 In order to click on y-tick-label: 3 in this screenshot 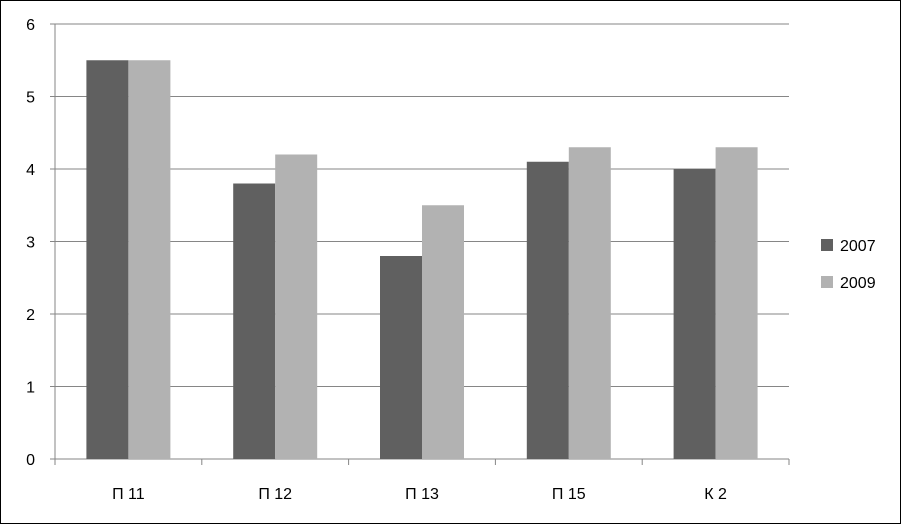, I will do `click(30, 243)`.